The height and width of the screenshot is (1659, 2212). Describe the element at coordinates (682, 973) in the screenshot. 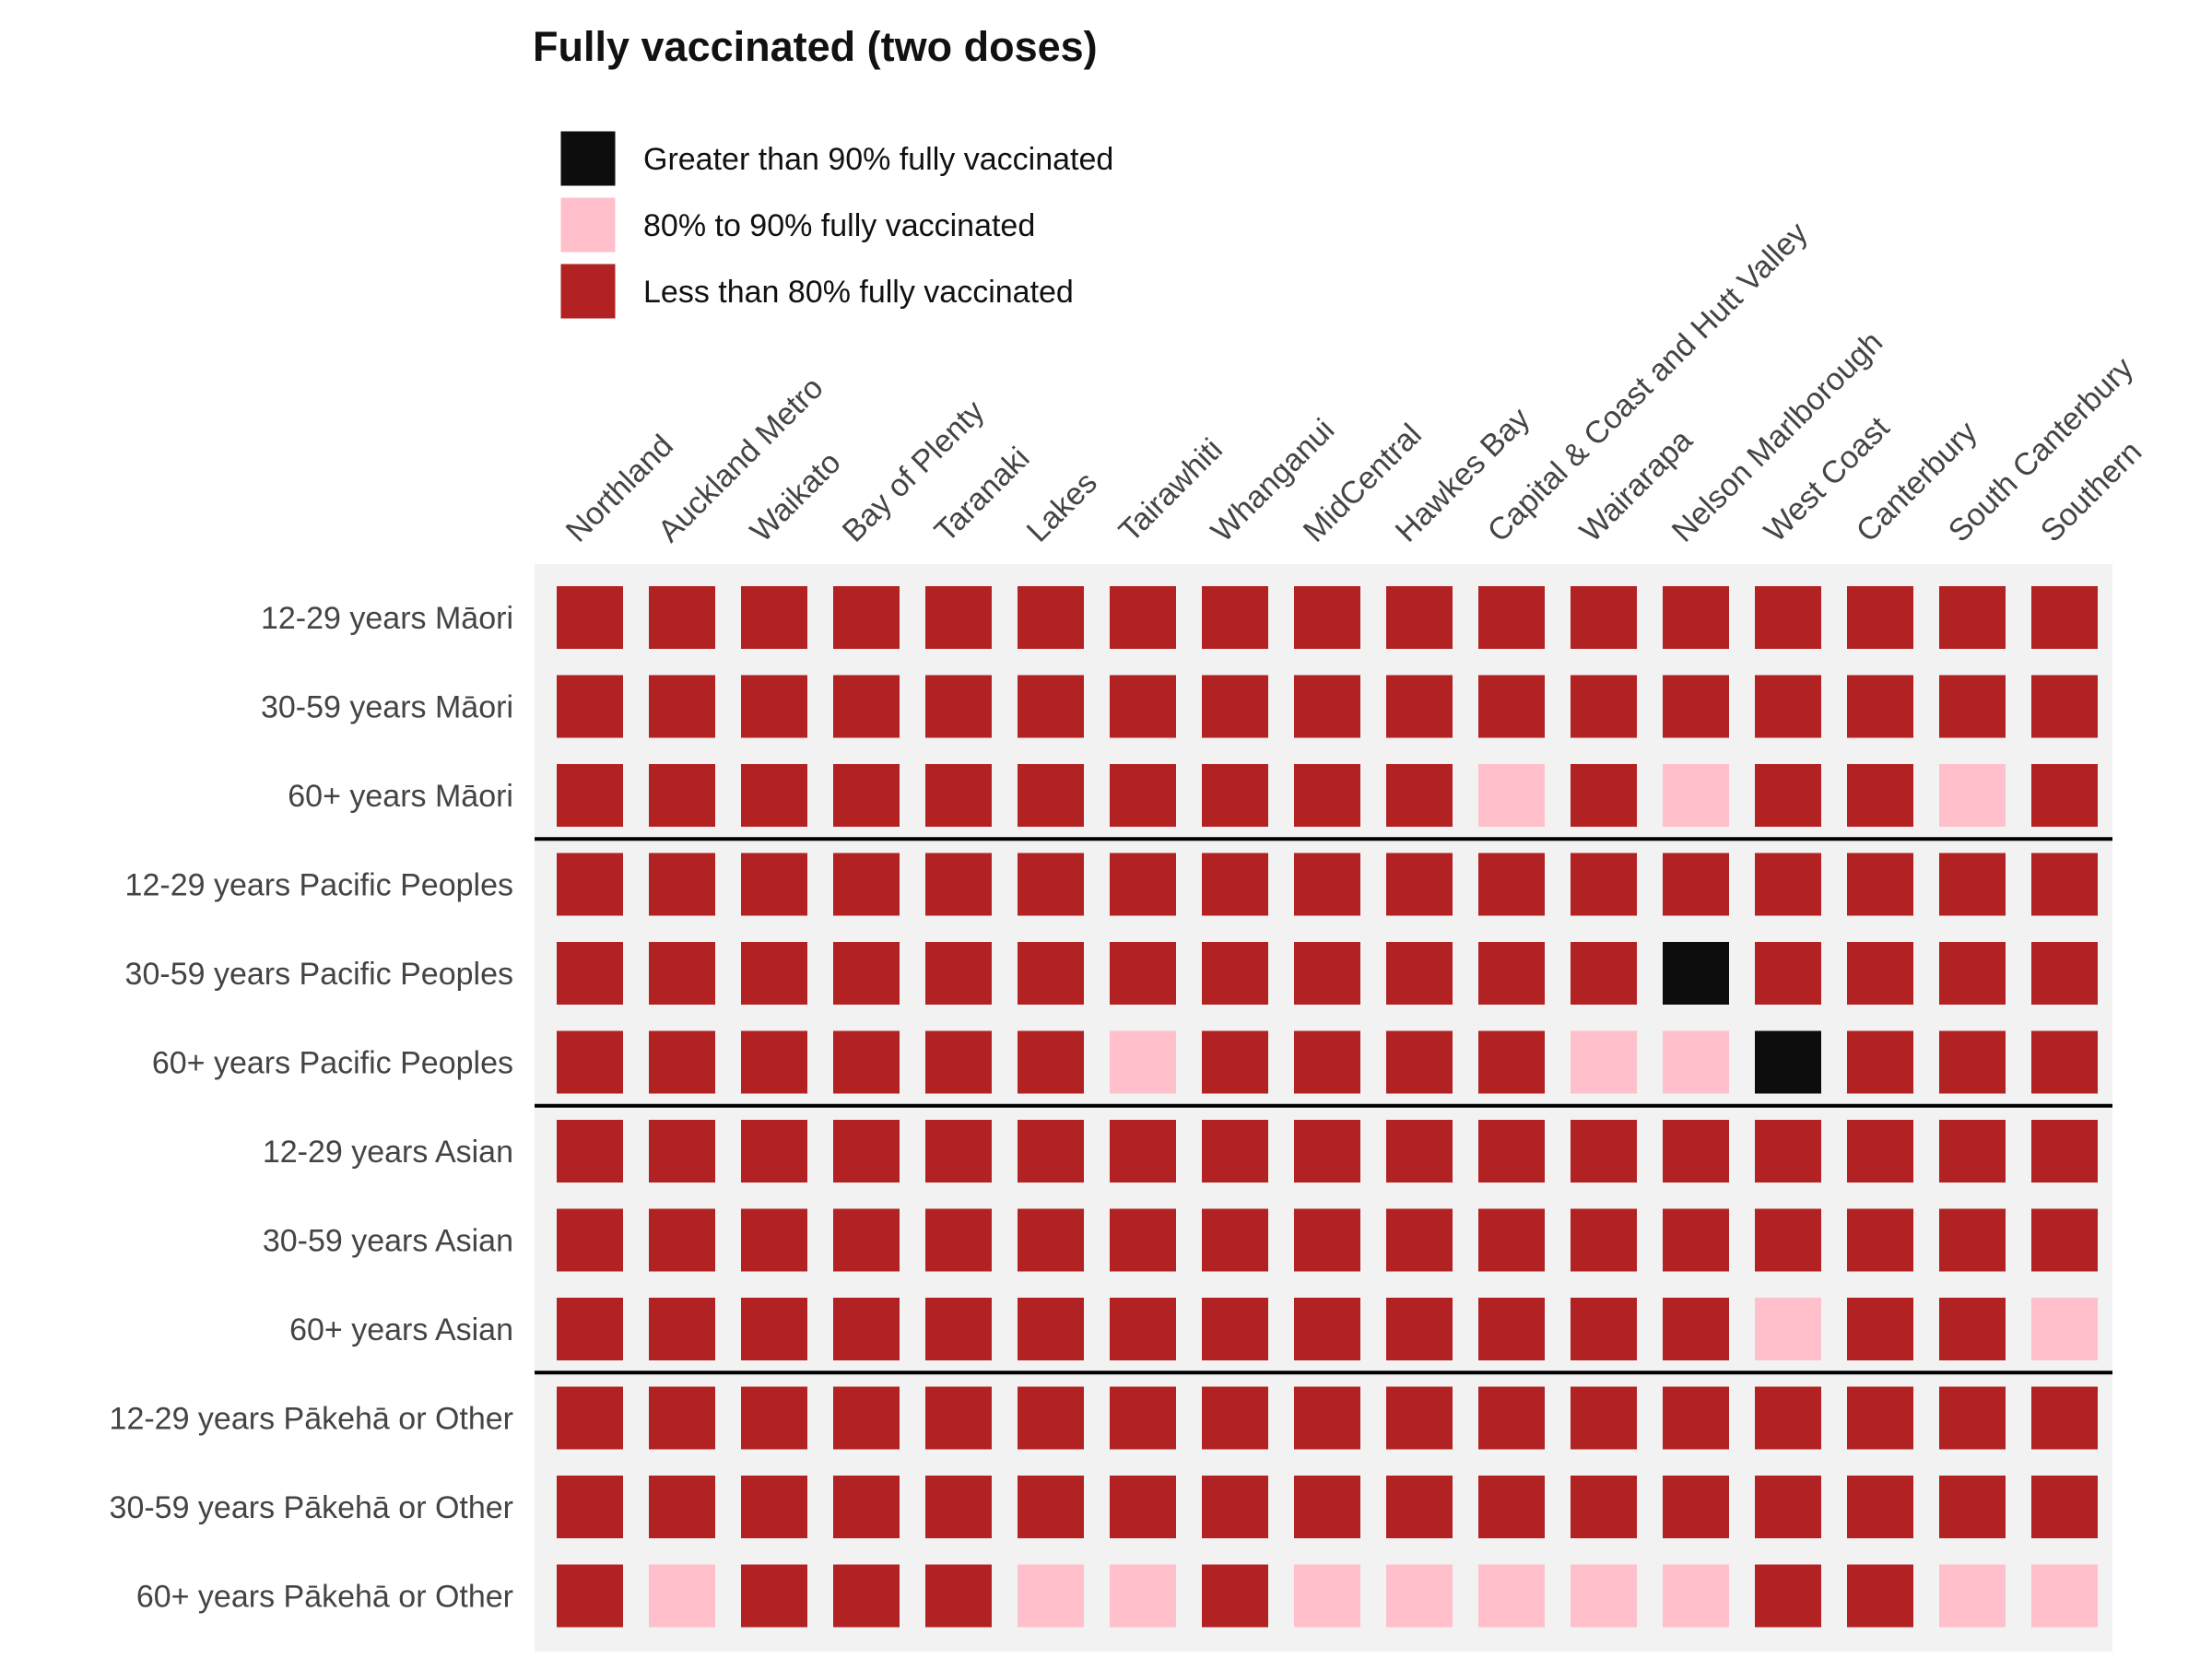

I see `cell-30-59-years-pacific-peoples-auckland-metro` at that location.